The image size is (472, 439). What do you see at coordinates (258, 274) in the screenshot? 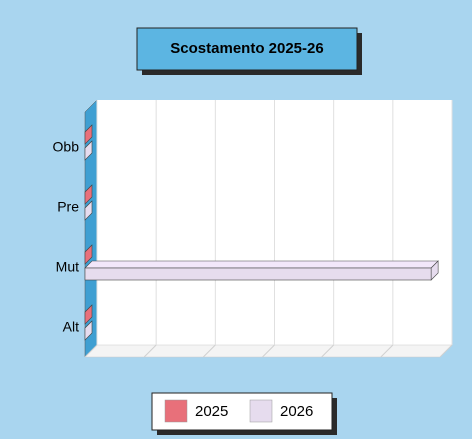
I see `bar-front` at bounding box center [258, 274].